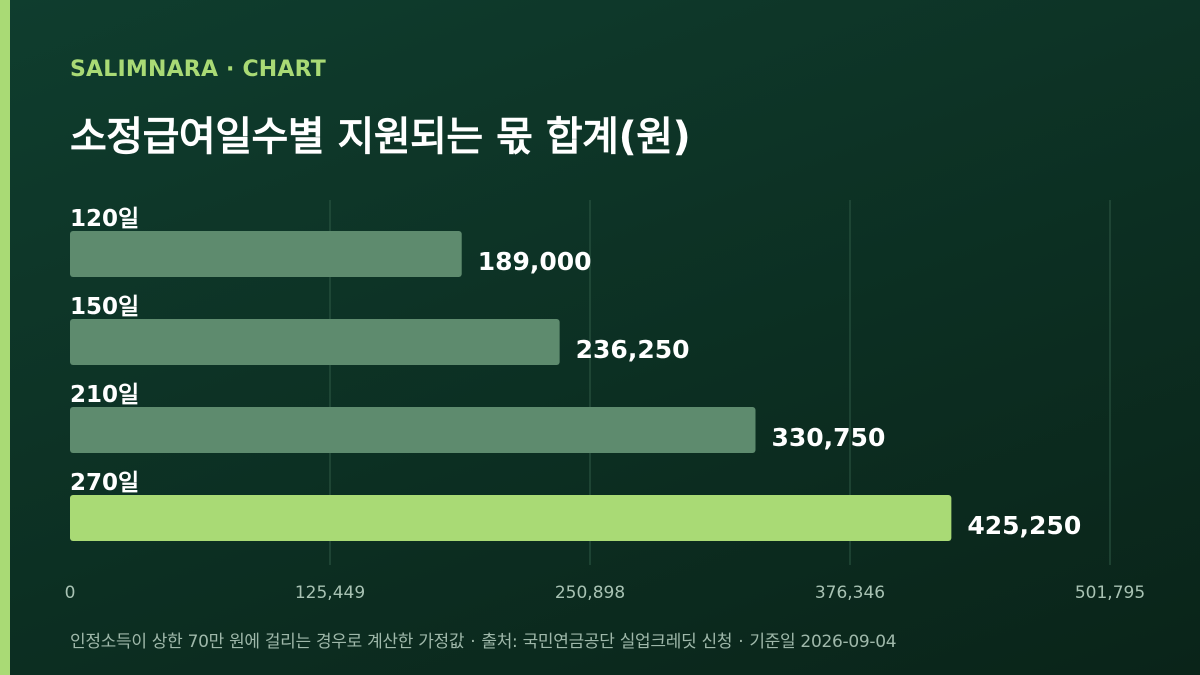 Image resolution: width=1200 pixels, height=675 pixels. Describe the element at coordinates (511, 518) in the screenshot. I see `bar-highlighted` at that location.